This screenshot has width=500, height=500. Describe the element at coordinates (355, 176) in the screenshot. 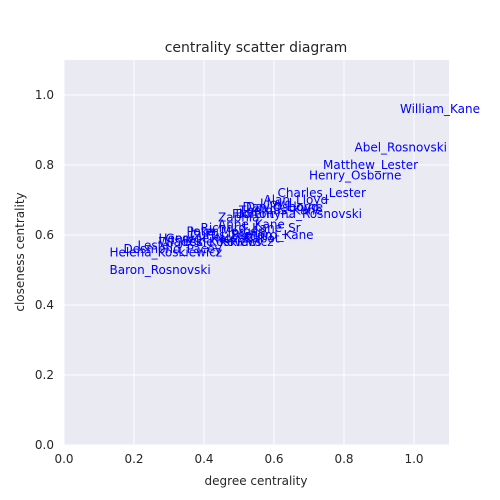

I see `point-label: Henry_Osborne` at that location.